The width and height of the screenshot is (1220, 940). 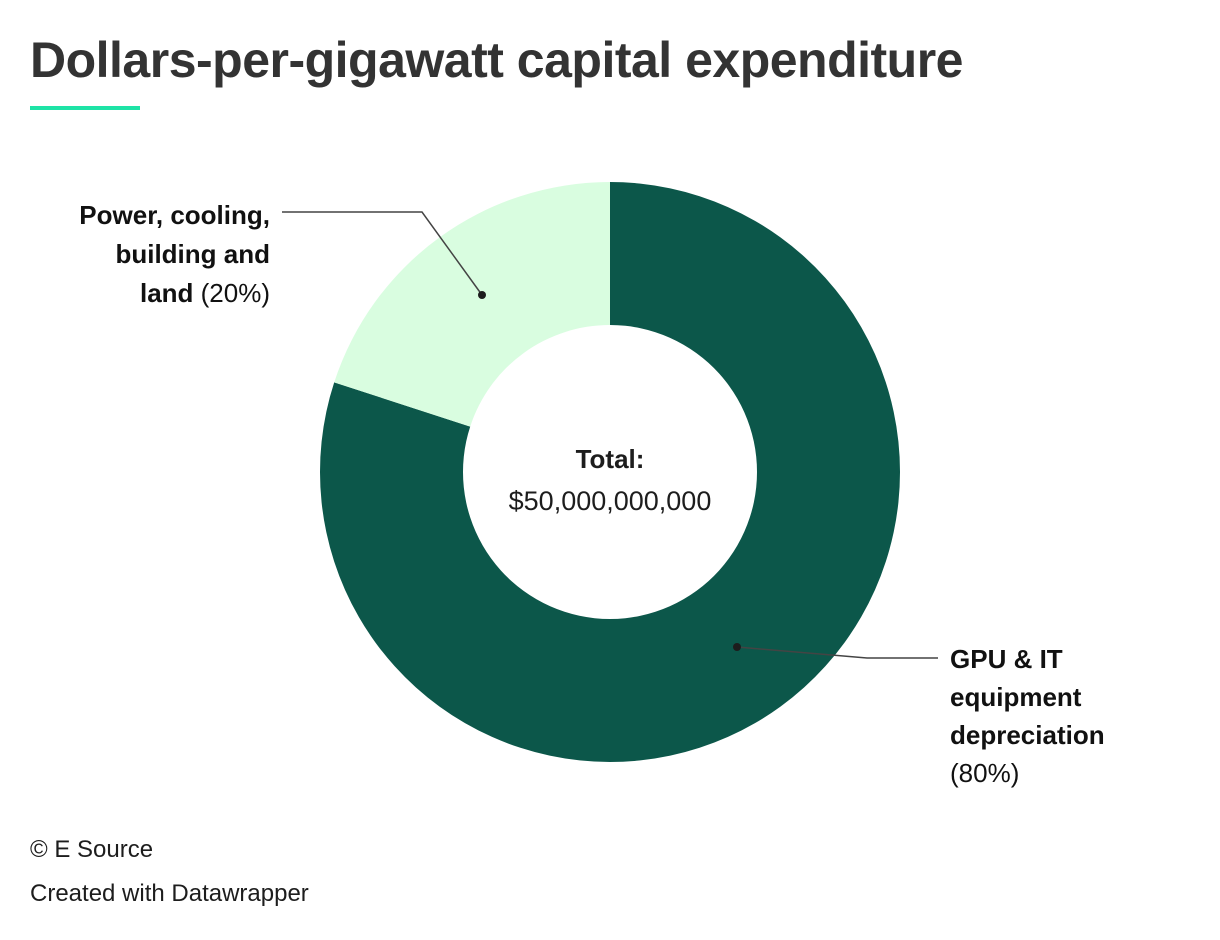 I want to click on slice-percent-power-cooling: (20%), so click(x=235, y=293).